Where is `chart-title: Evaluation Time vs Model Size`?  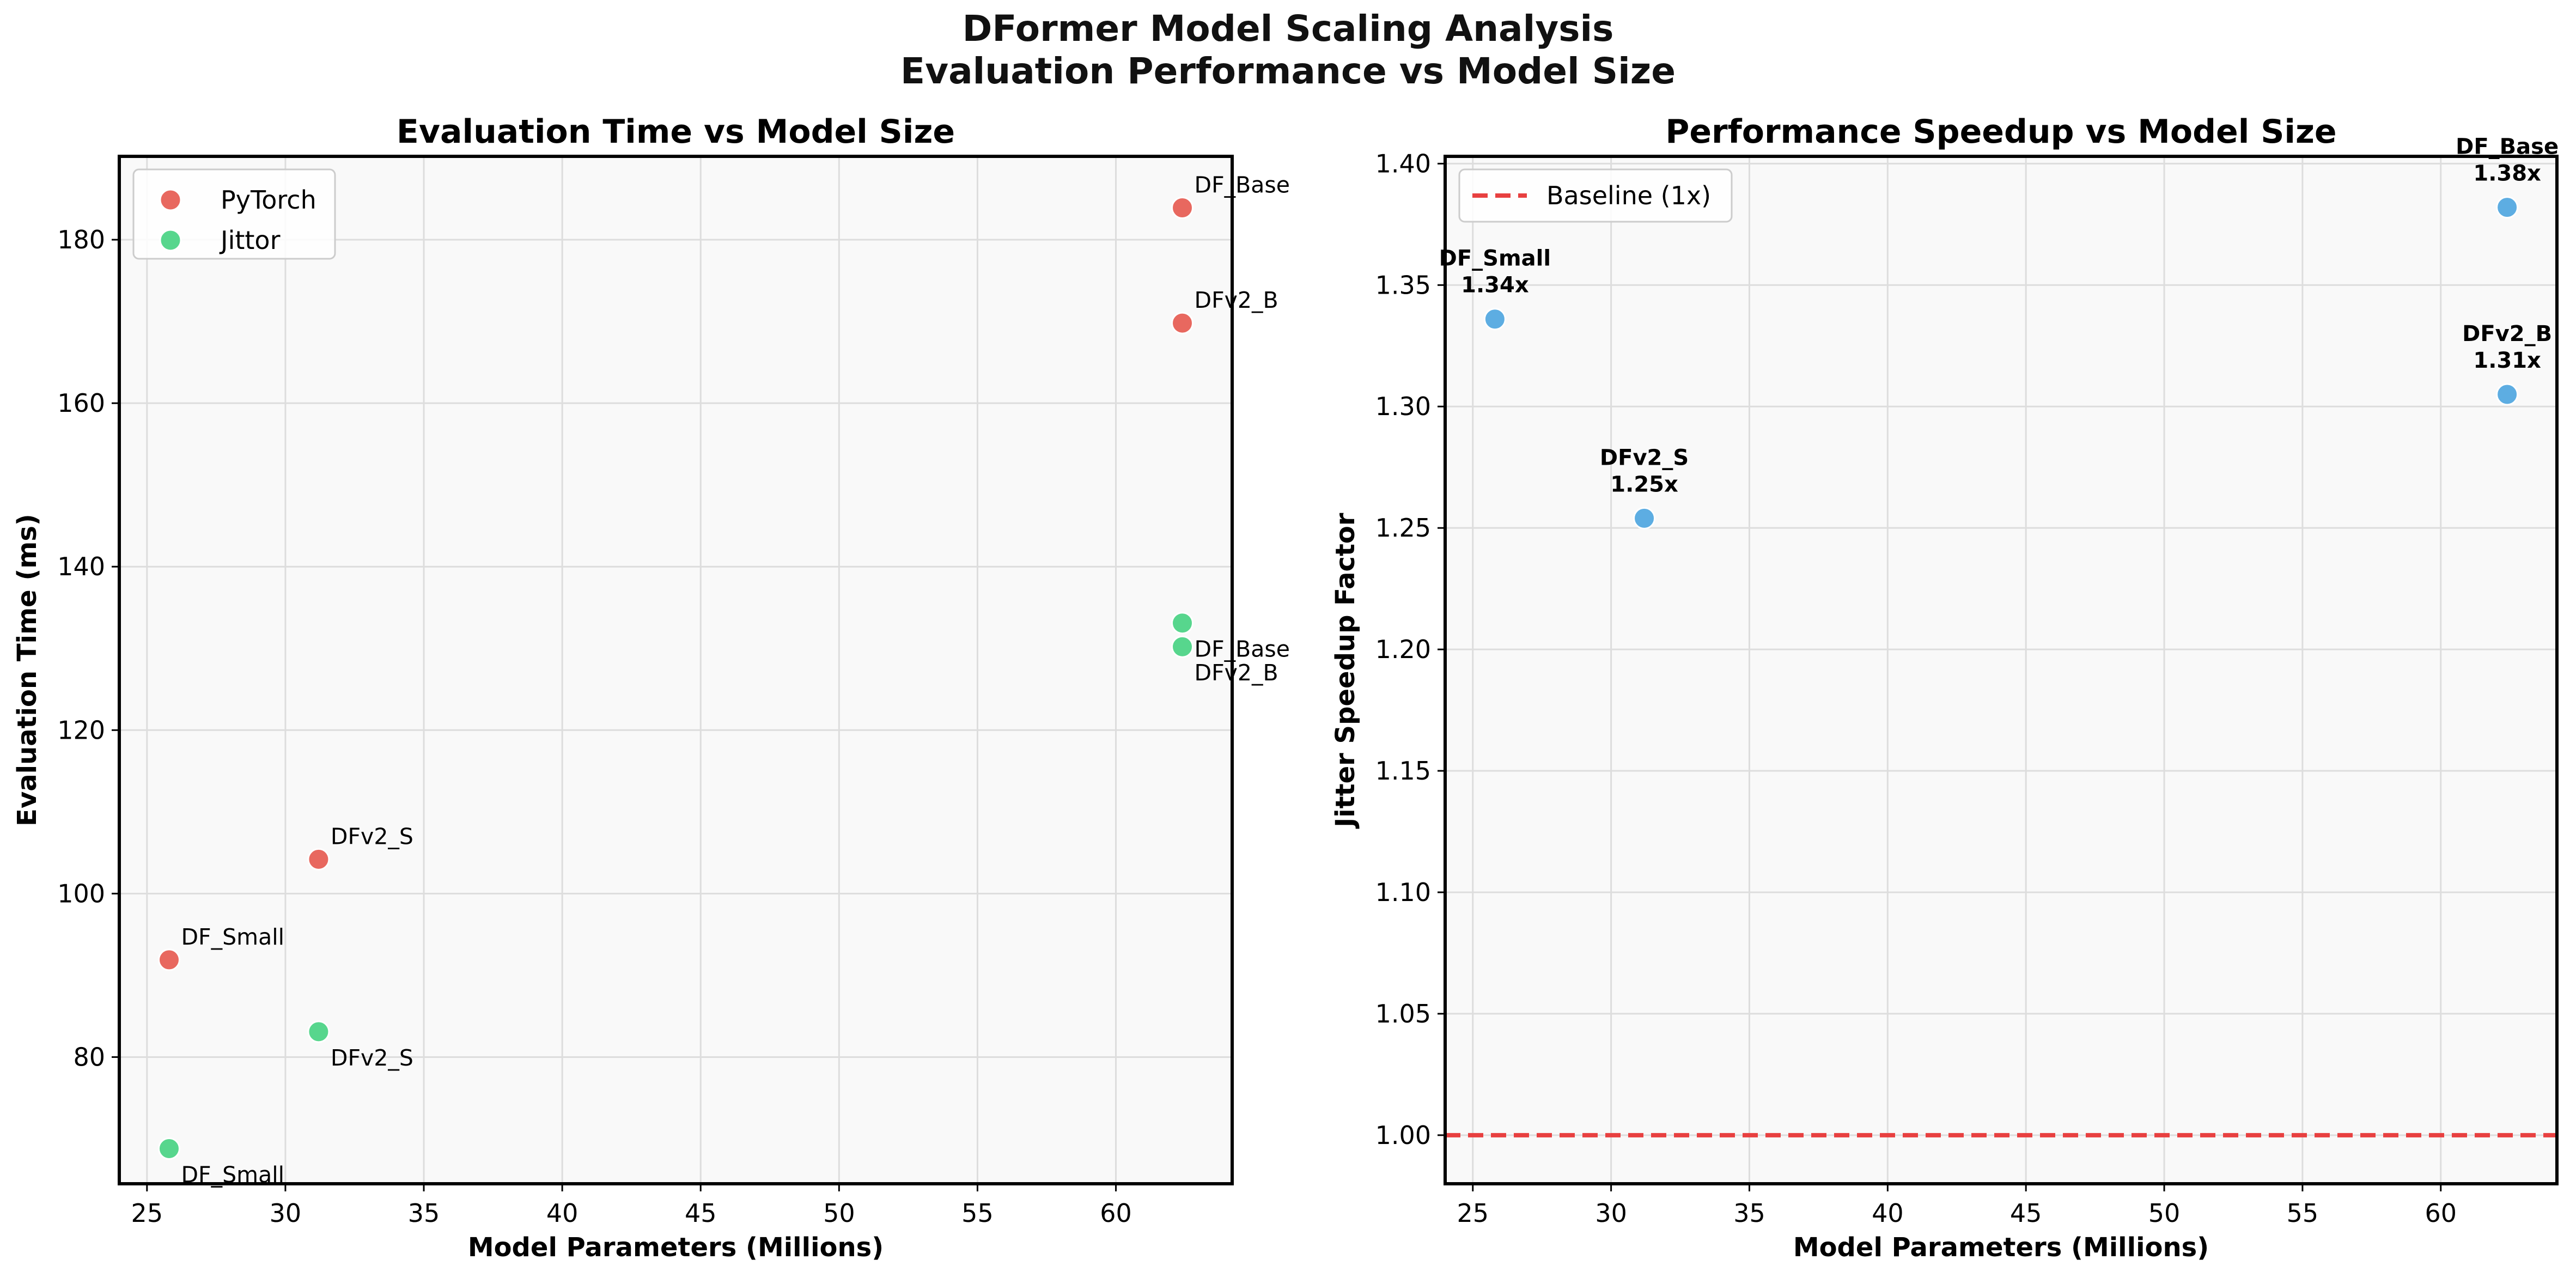 chart-title: Evaluation Time vs Model Size is located at coordinates (676, 132).